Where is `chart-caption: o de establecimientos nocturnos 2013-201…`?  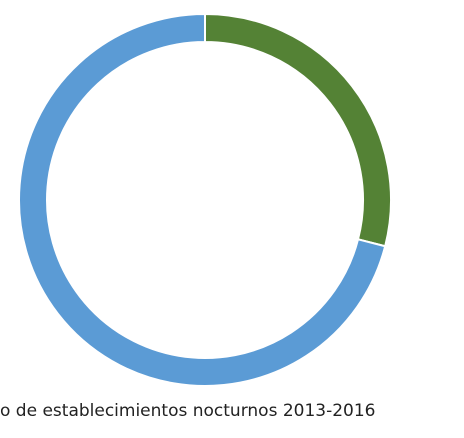
chart-caption: o de establecimientos nocturnos 2013-201… is located at coordinates (188, 411).